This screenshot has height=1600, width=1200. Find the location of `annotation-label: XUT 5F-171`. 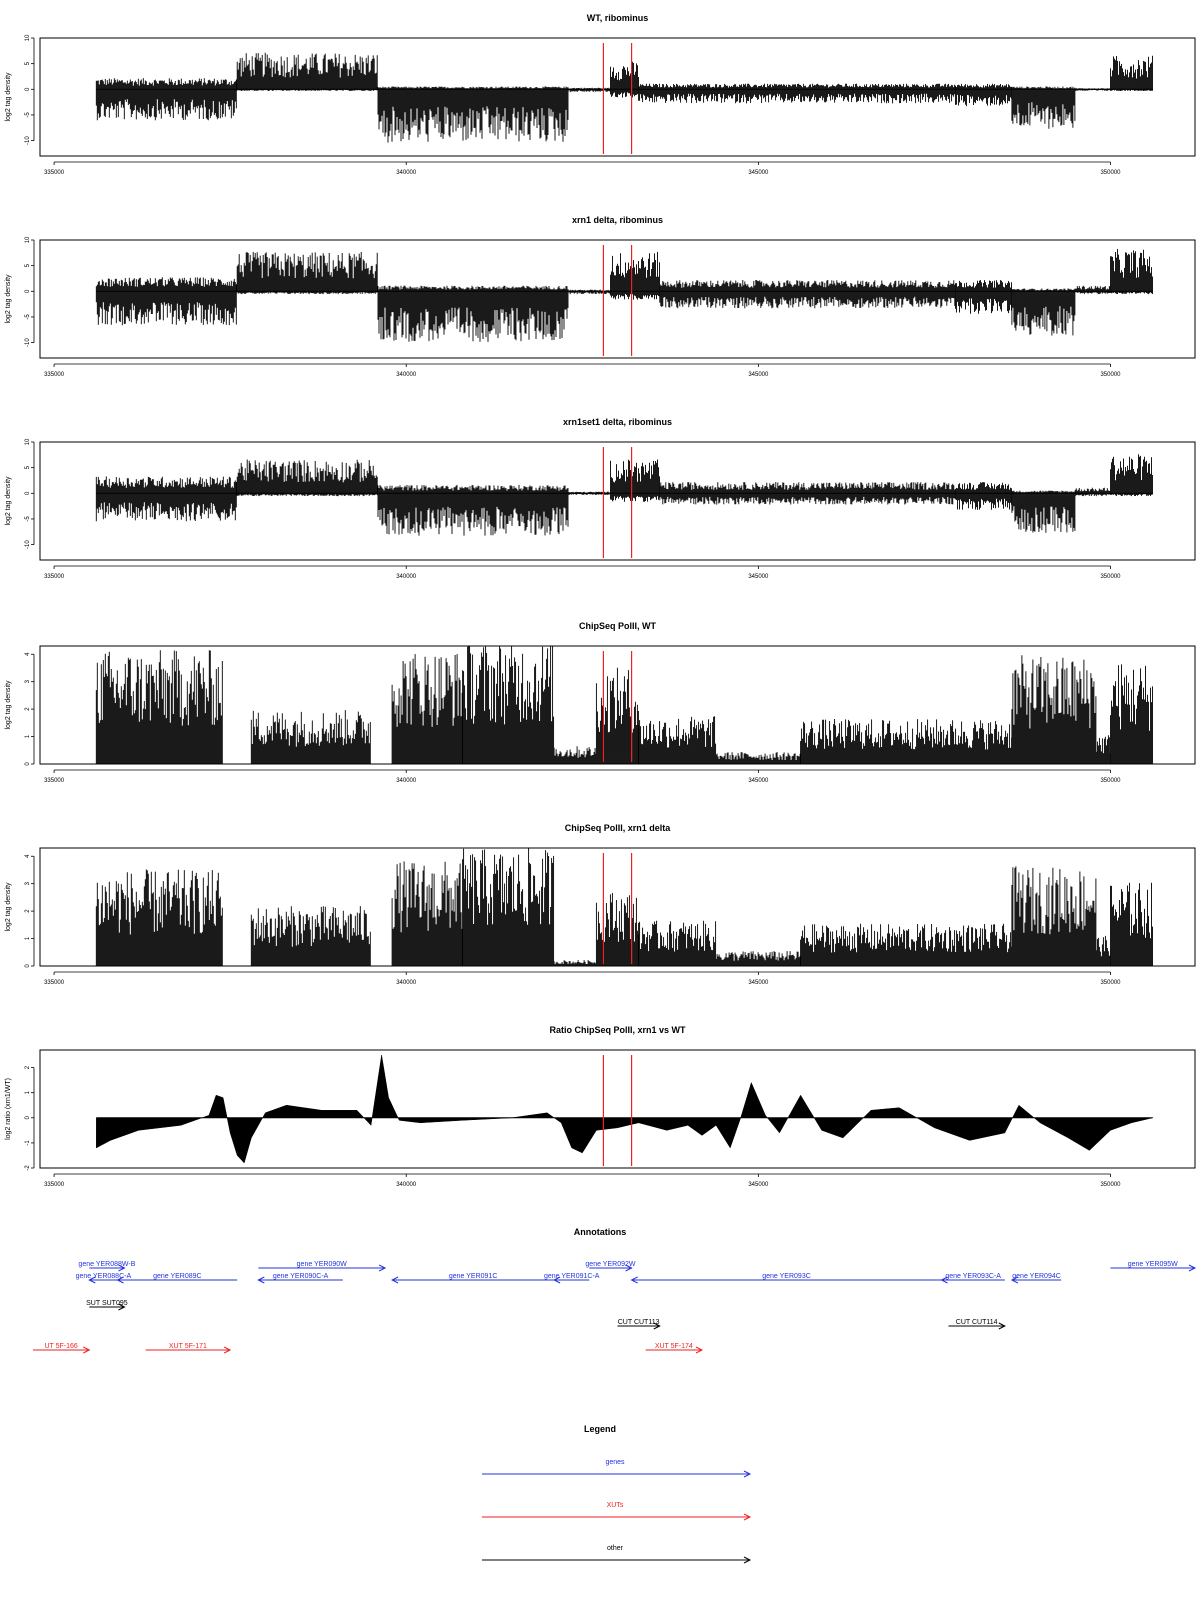

annotation-label: XUT 5F-171 is located at coordinates (188, 1346).